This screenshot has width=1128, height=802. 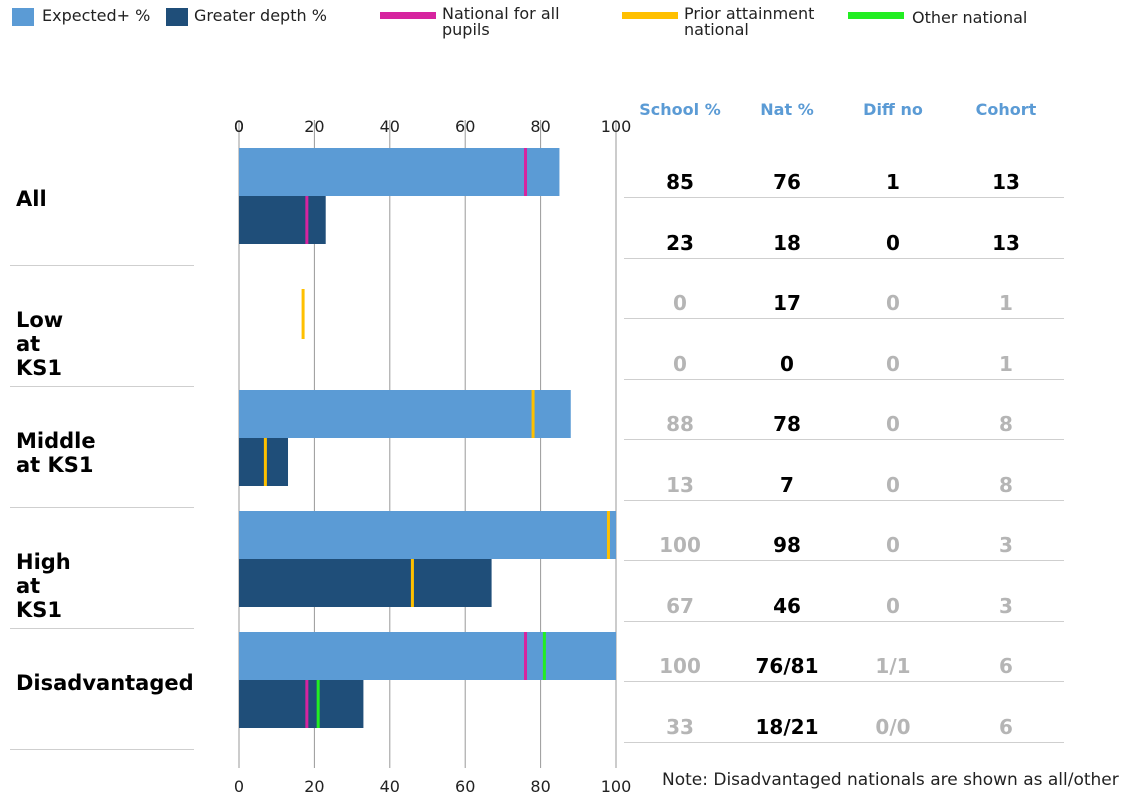 What do you see at coordinates (787, 424) in the screenshot?
I see `table-cell-nat: 78` at bounding box center [787, 424].